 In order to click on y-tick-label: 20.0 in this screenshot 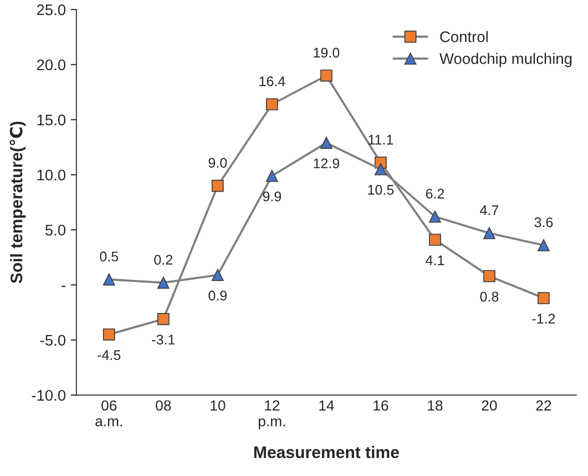, I will do `click(51, 64)`.